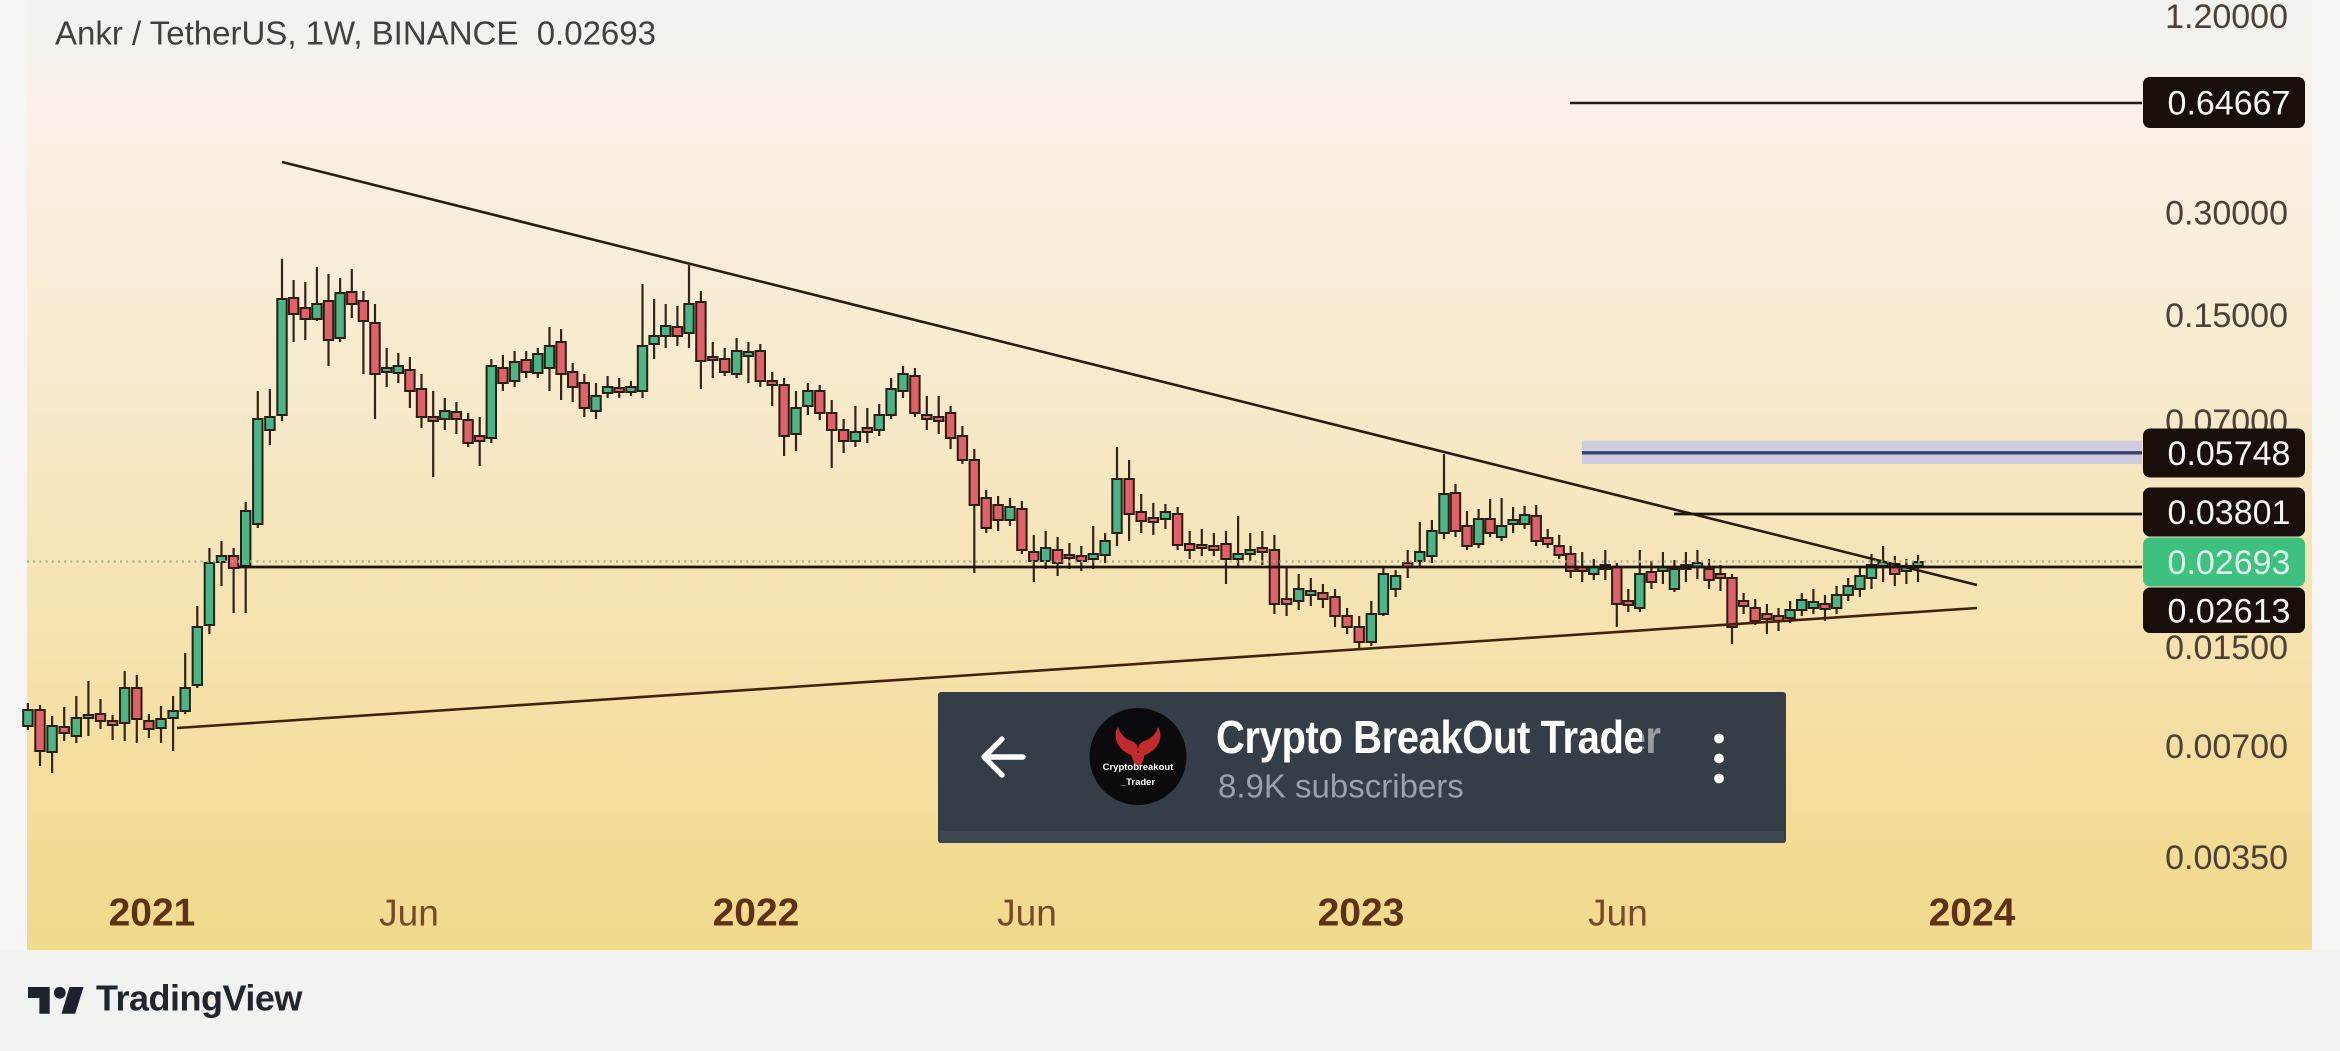  Describe the element at coordinates (756, 913) in the screenshot. I see `svg-text: 2022` at that location.